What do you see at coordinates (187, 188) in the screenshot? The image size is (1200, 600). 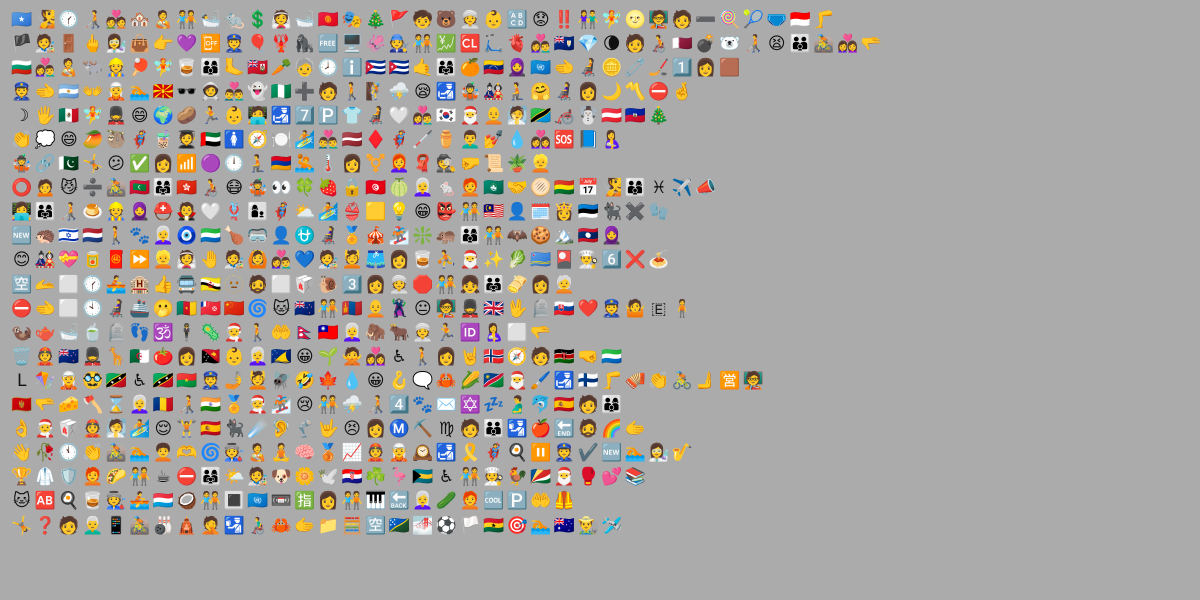 I see `emoji-cell: 🇭🇰` at bounding box center [187, 188].